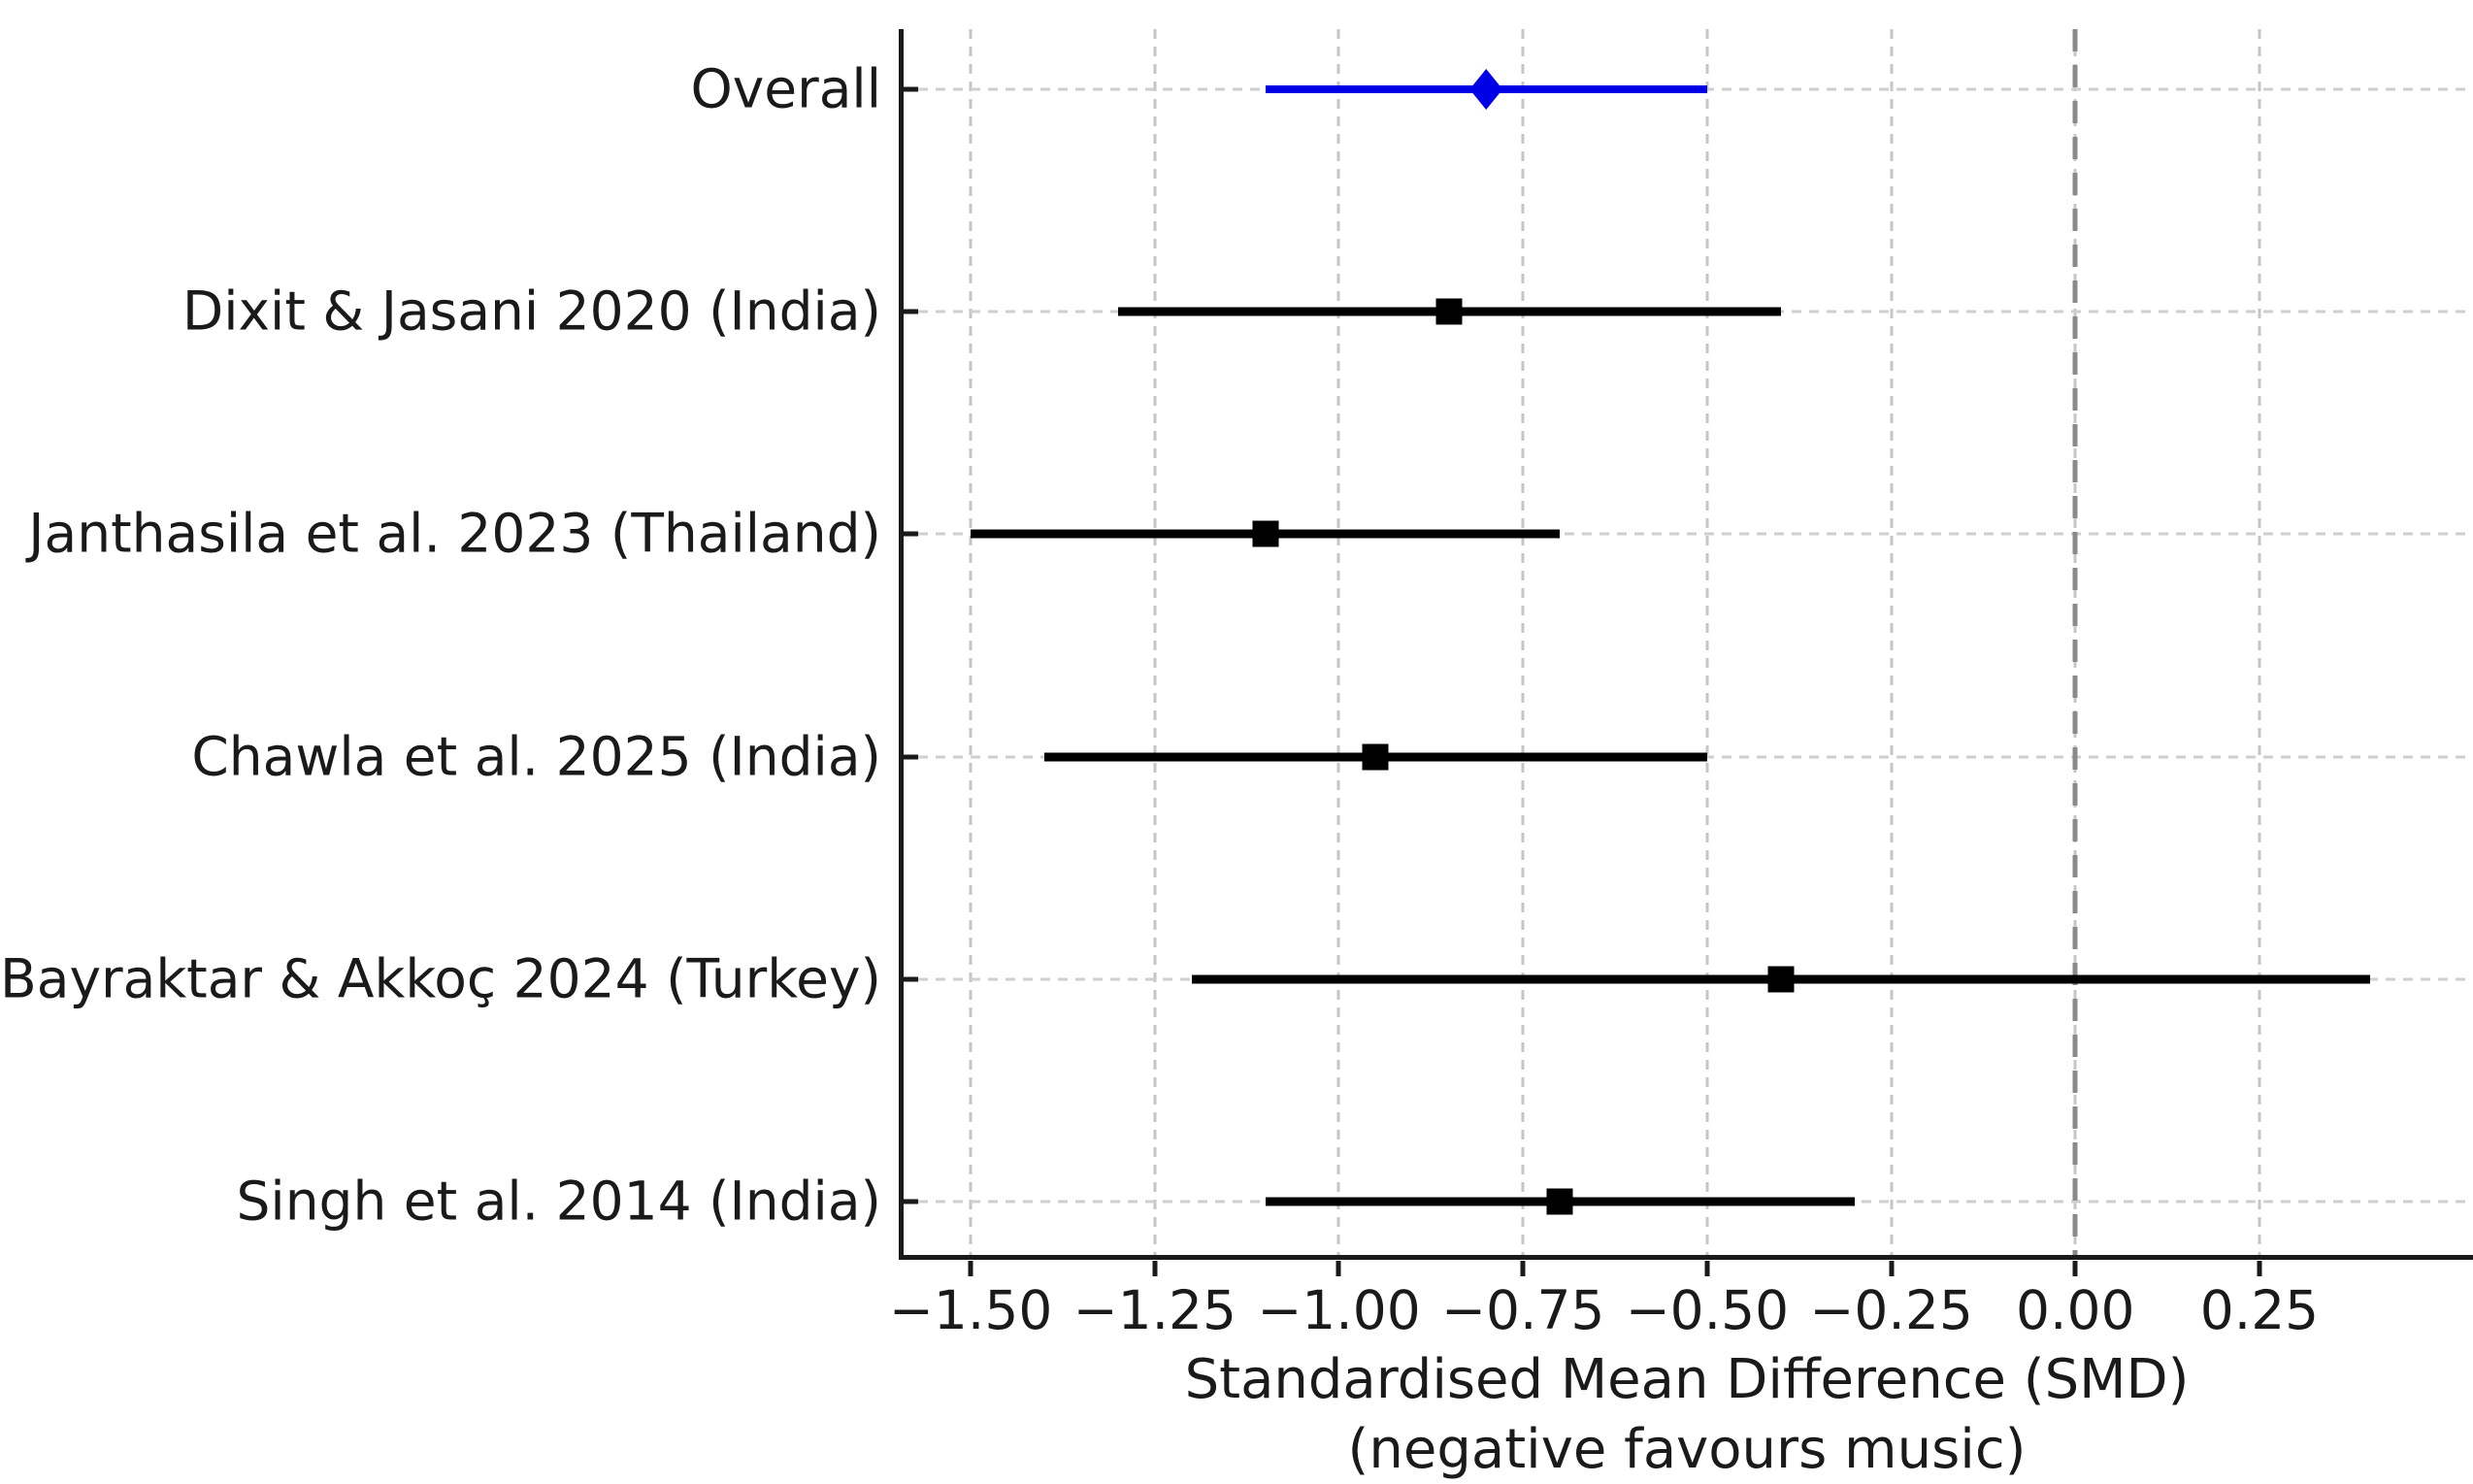 Image resolution: width=2473 pixels, height=1484 pixels. I want to click on study-label: Janthasila et al. 2023 (Thailand), so click(454, 533).